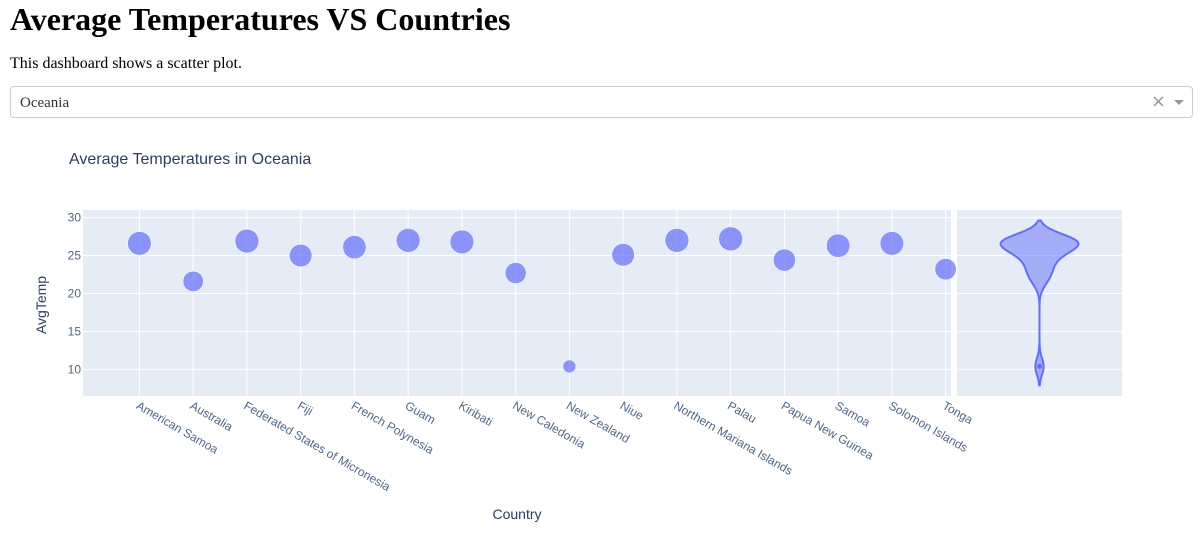 The width and height of the screenshot is (1202, 541). What do you see at coordinates (742, 411) in the screenshot?
I see `x-tick-label: Palau` at bounding box center [742, 411].